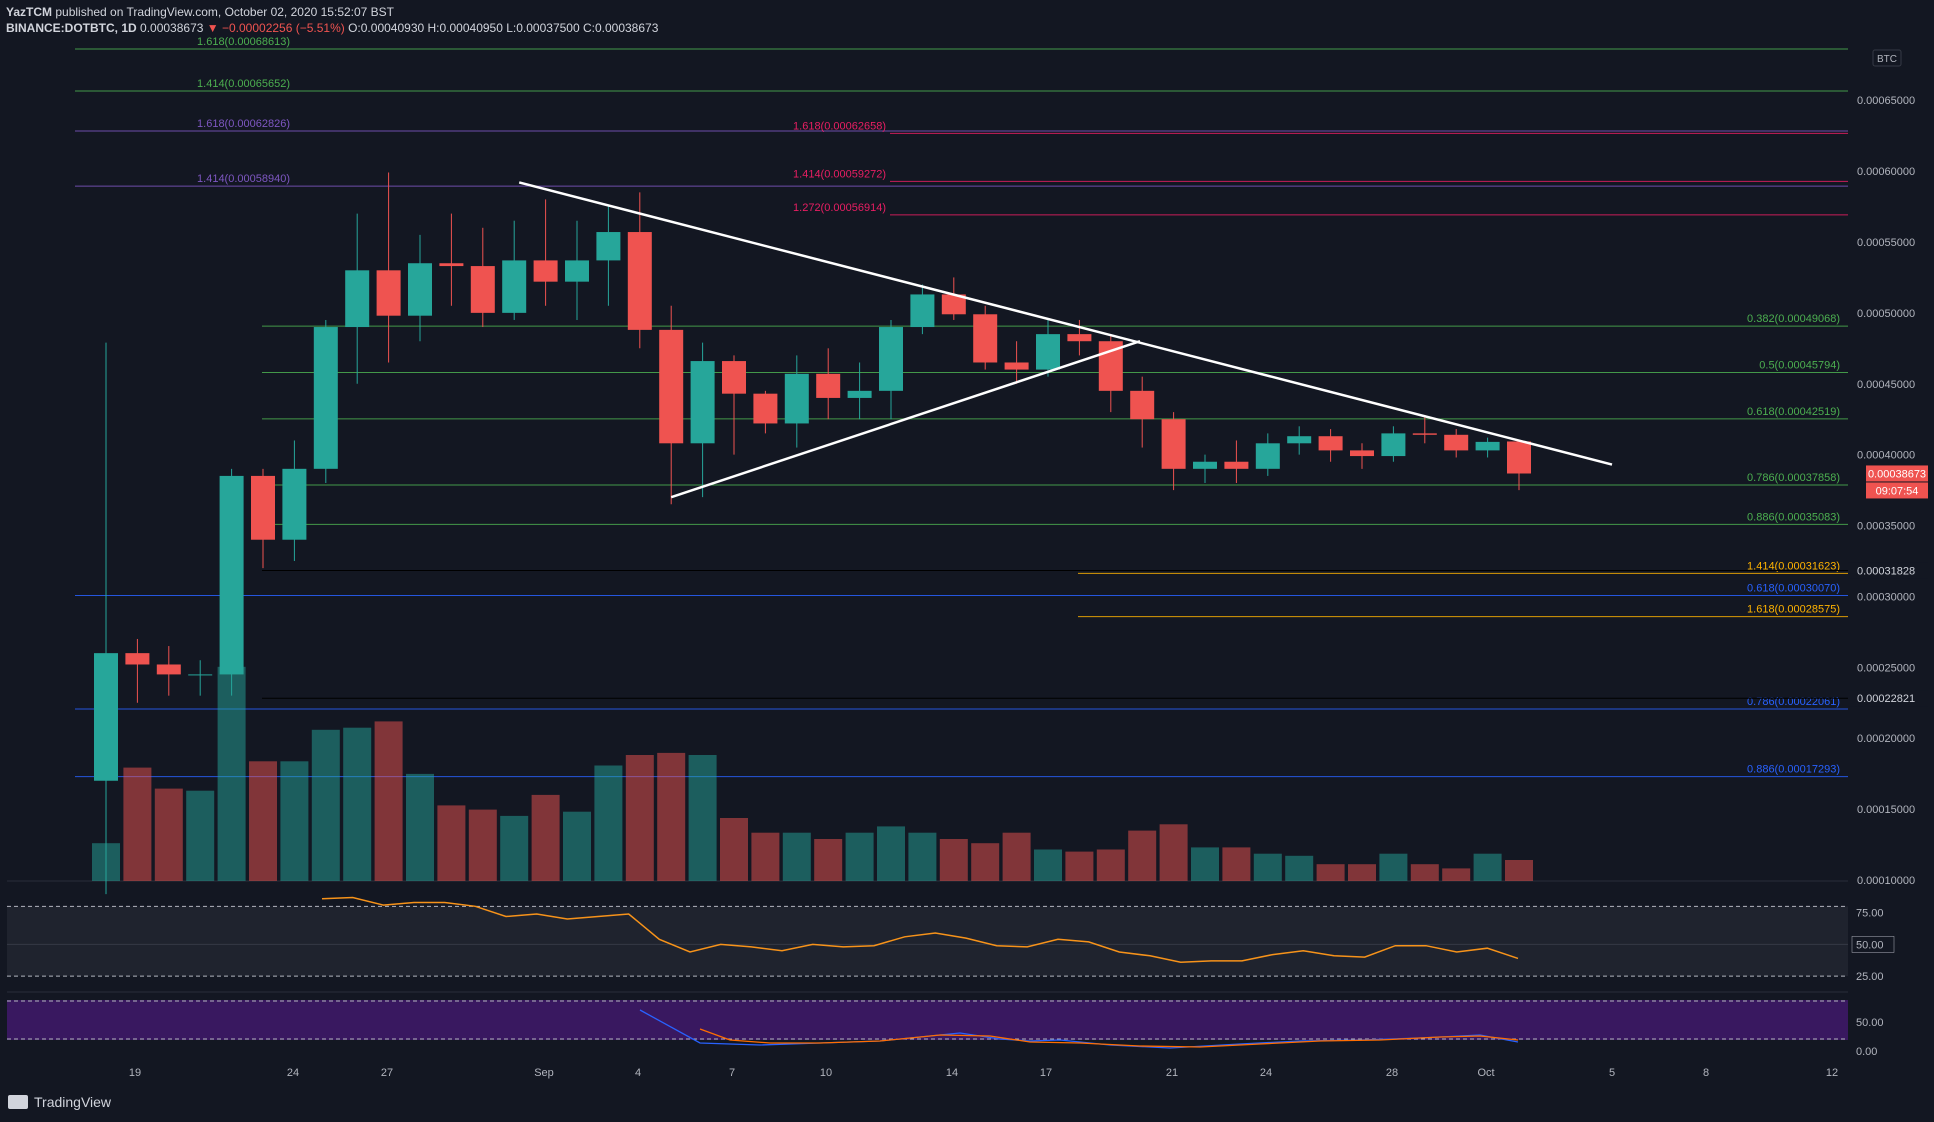  What do you see at coordinates (927, 1020) in the screenshot?
I see `stoch-band` at bounding box center [927, 1020].